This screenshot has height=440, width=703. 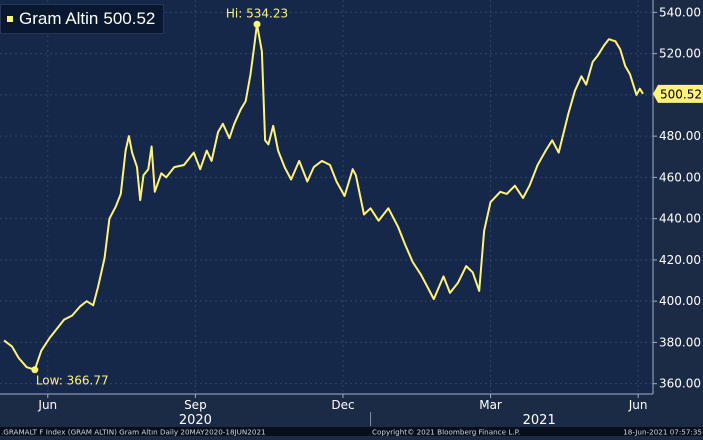 I want to click on y-tick-label: 440.00, so click(x=680, y=219).